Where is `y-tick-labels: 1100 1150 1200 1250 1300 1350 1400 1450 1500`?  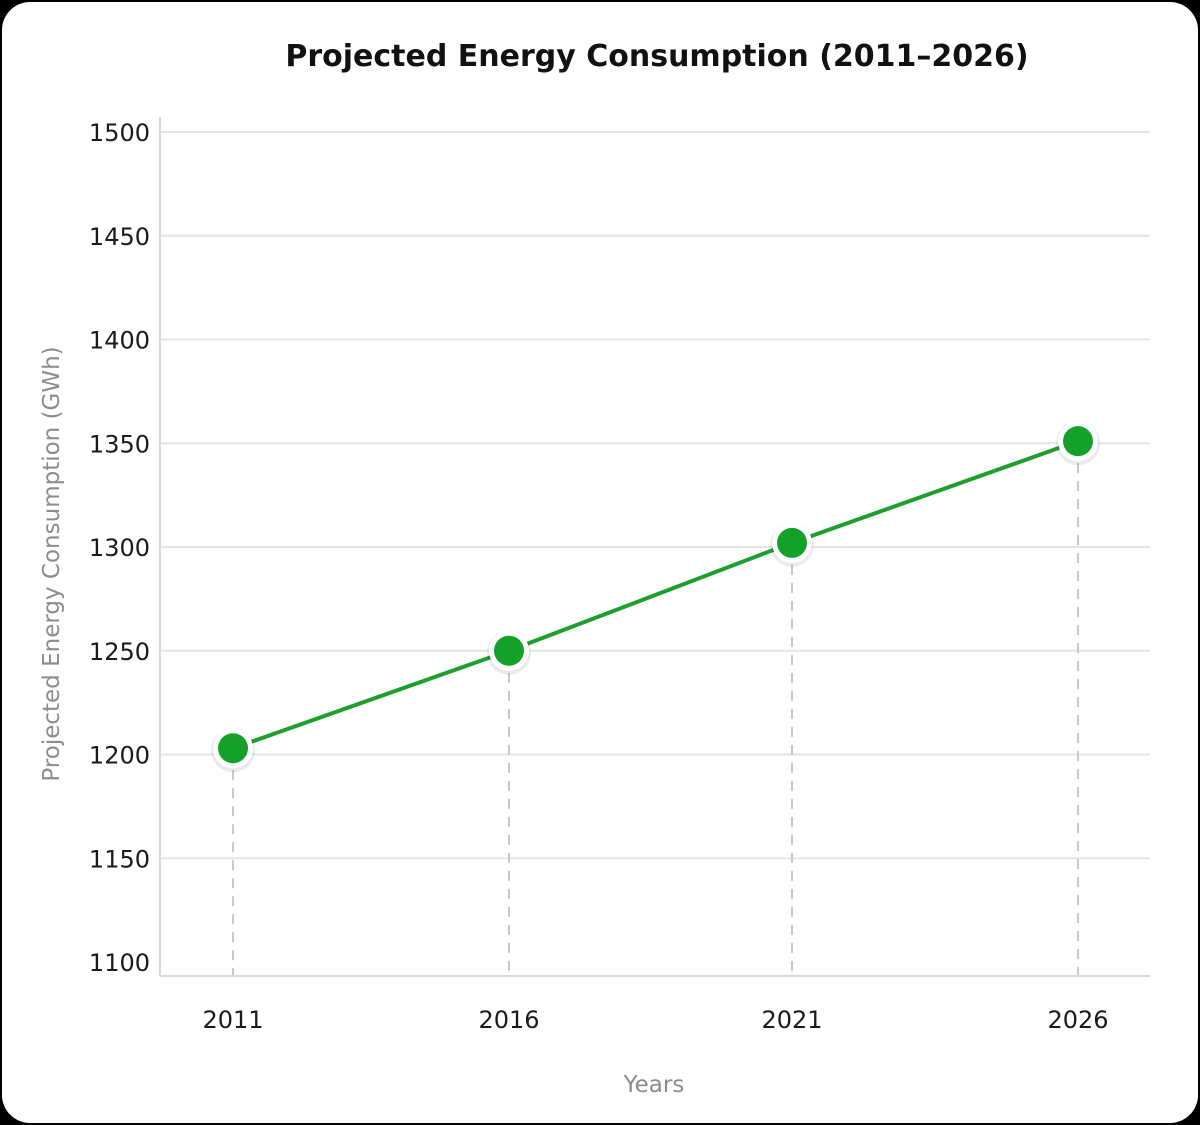 y-tick-labels: 1100 1150 1200 1250 1300 1350 1400 1450 1500 is located at coordinates (119, 548).